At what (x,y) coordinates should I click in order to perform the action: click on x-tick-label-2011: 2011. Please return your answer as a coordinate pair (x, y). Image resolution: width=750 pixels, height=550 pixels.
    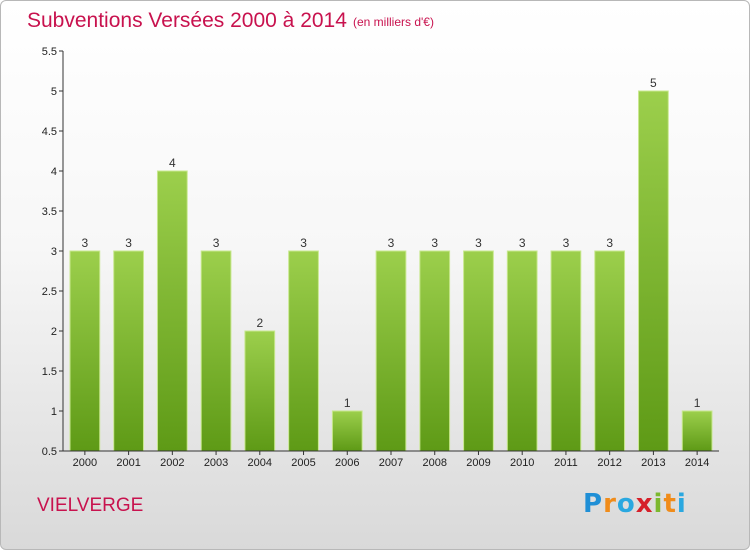
    Looking at the image, I should click on (566, 463).